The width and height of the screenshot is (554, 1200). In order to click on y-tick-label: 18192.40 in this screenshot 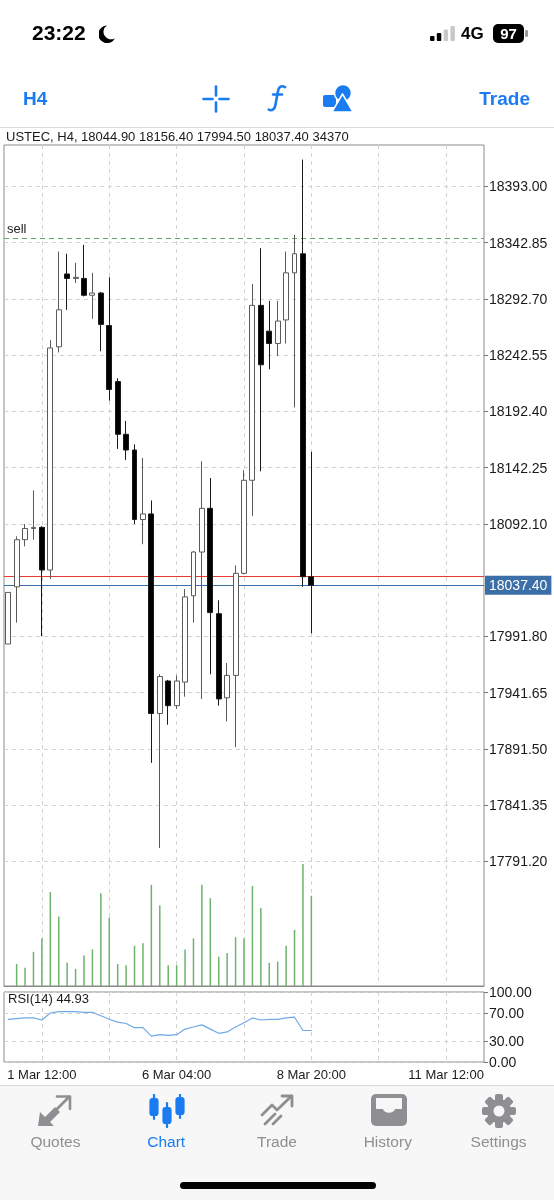, I will do `click(518, 411)`.